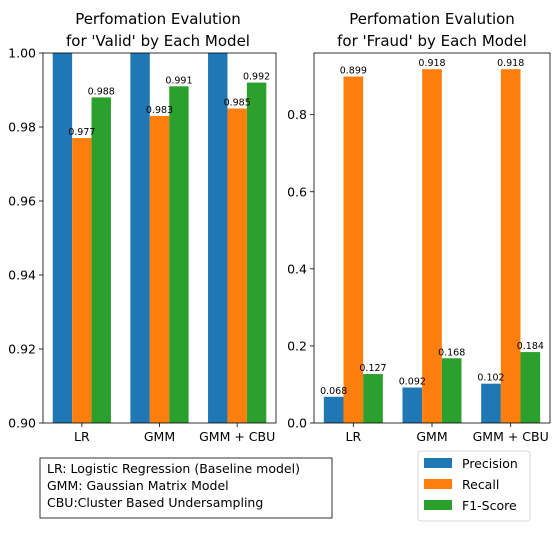  I want to click on left-y-tick-label-0: 0.90, so click(22, 423).